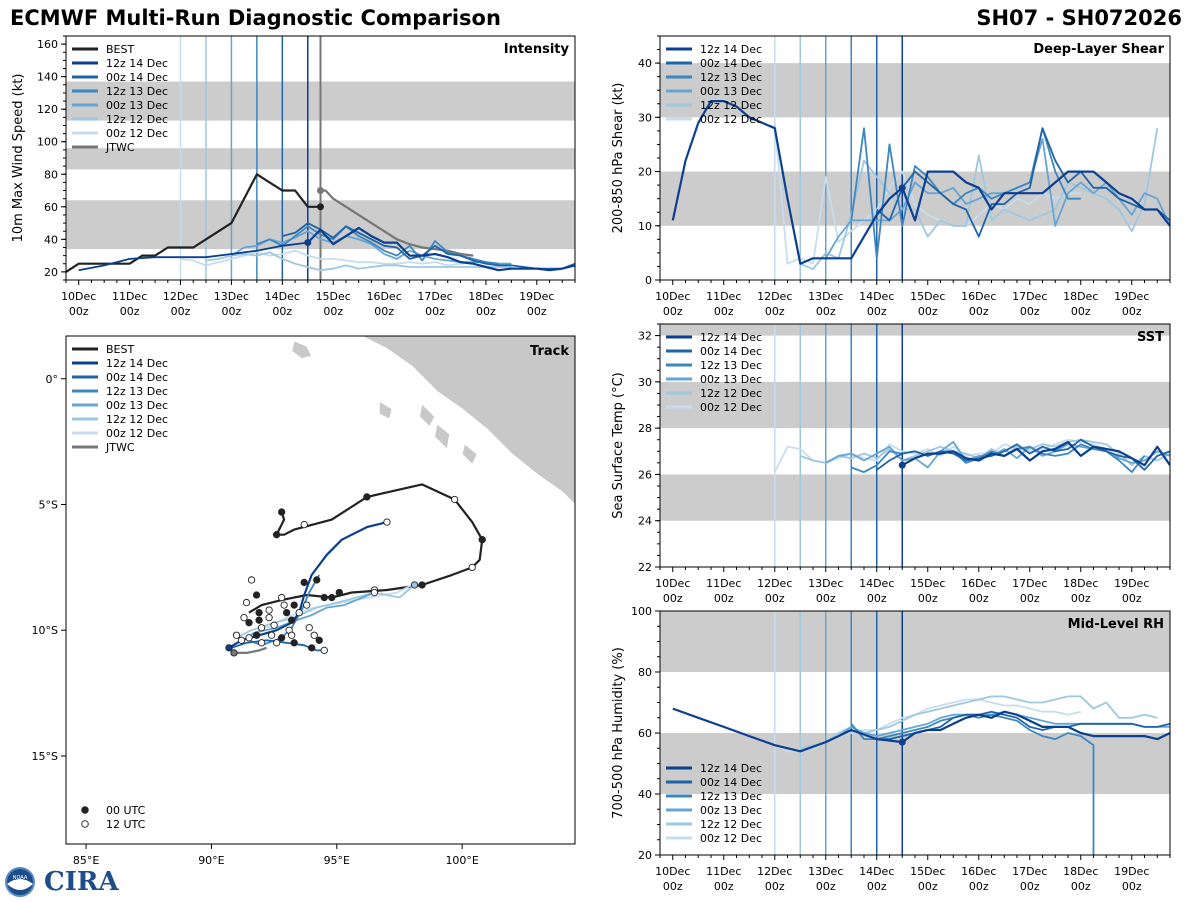 The image size is (1200, 902). I want to click on series-line-r00z12, so click(927, 193).